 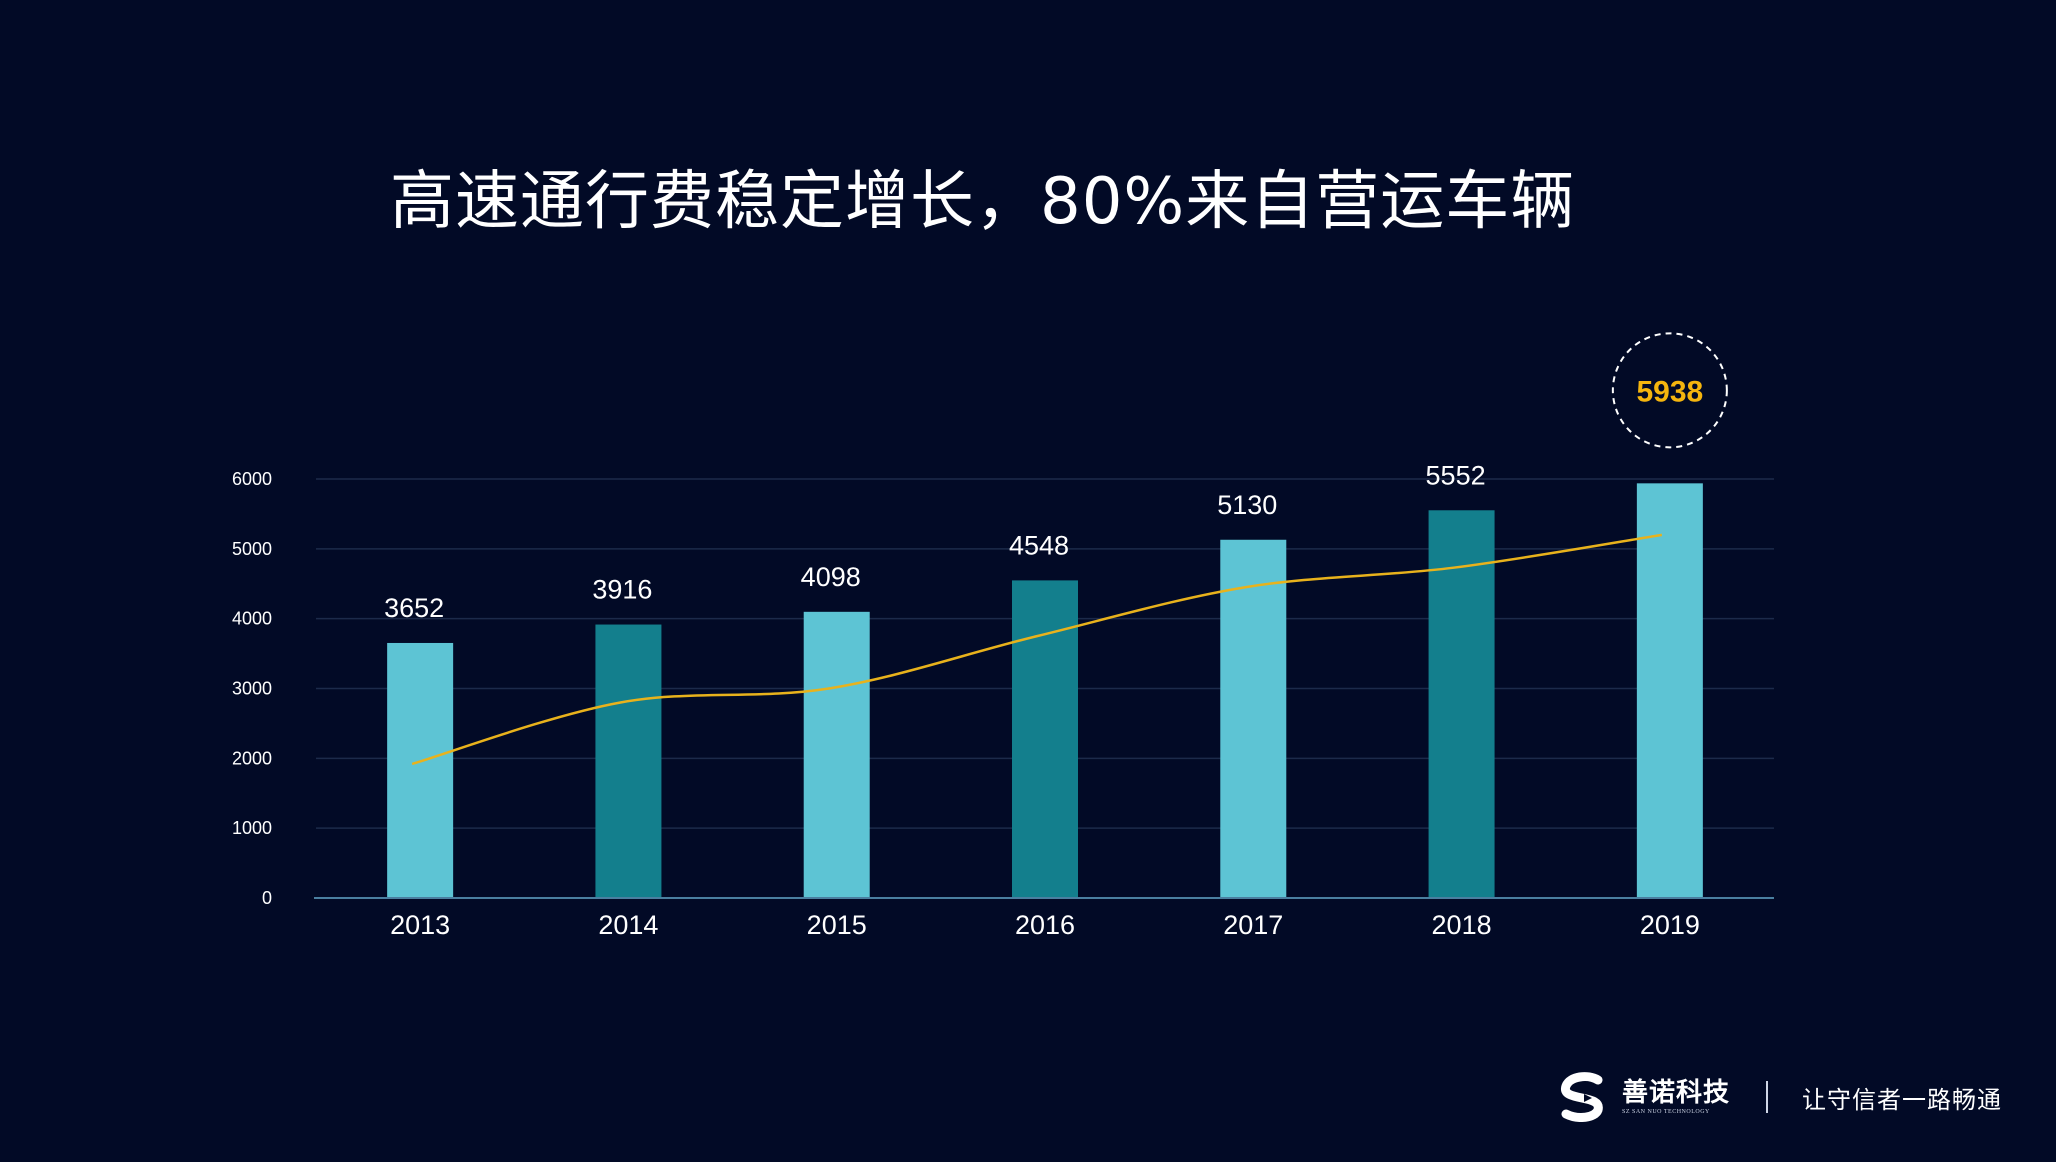 What do you see at coordinates (836, 754) in the screenshot?
I see `bar-2015` at bounding box center [836, 754].